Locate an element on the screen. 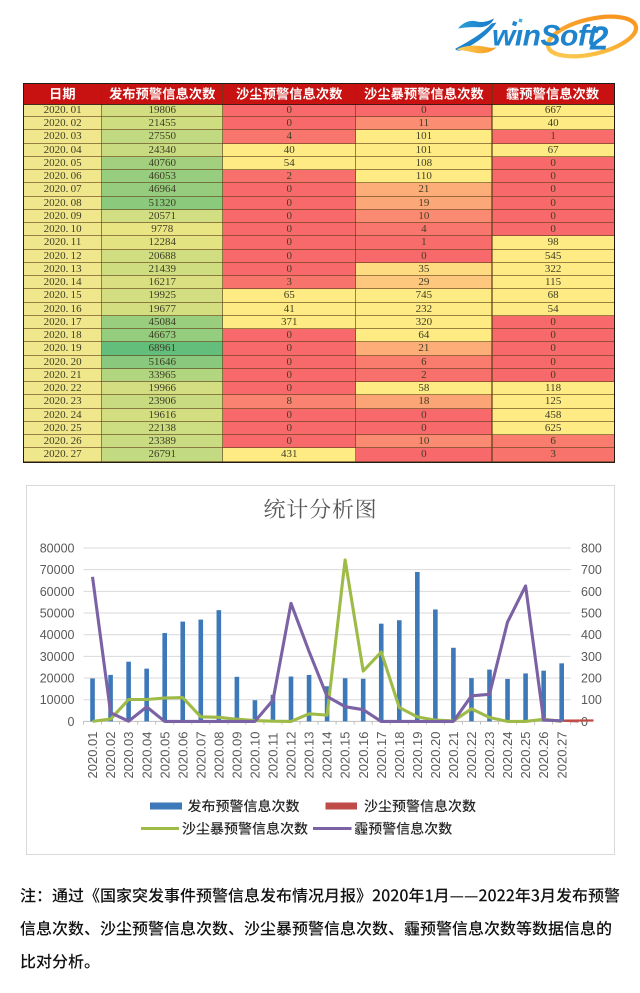 This screenshot has width=640, height=993. svg-text: 2020.22 is located at coordinates (471, 755).